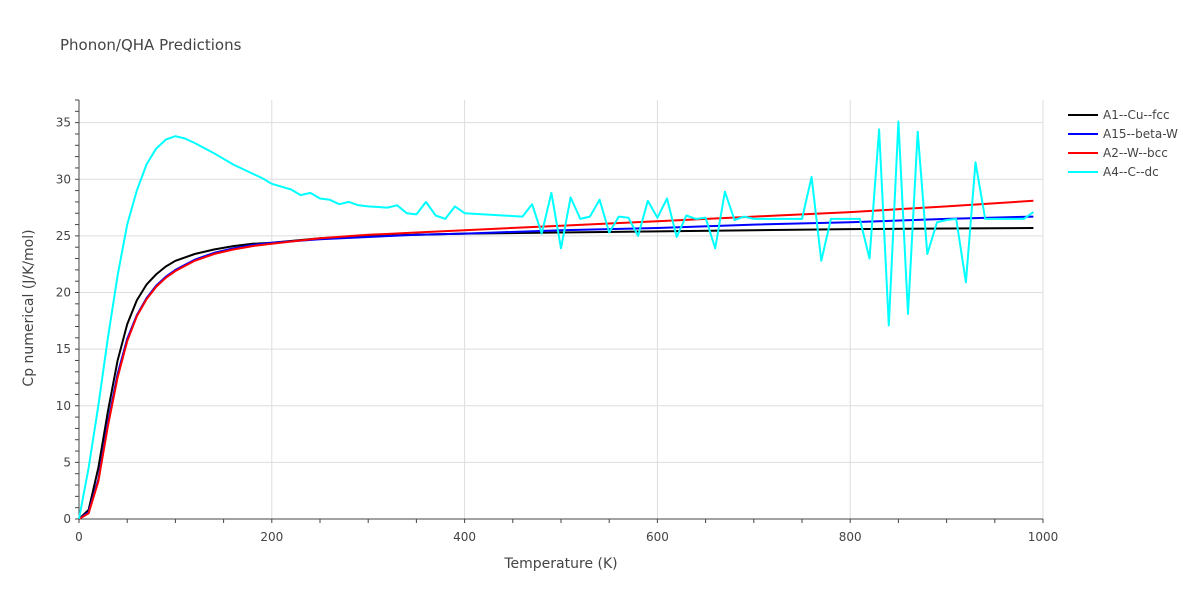  What do you see at coordinates (1043, 537) in the screenshot?
I see `x-tick-label: 1000` at bounding box center [1043, 537].